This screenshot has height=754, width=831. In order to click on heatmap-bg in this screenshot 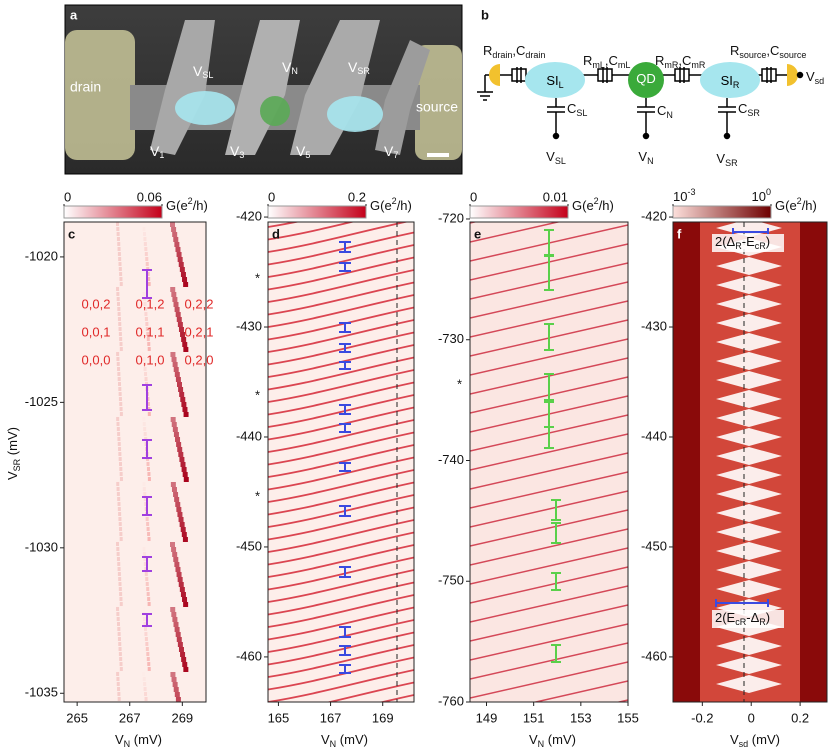, I will do `click(549, 462)`.